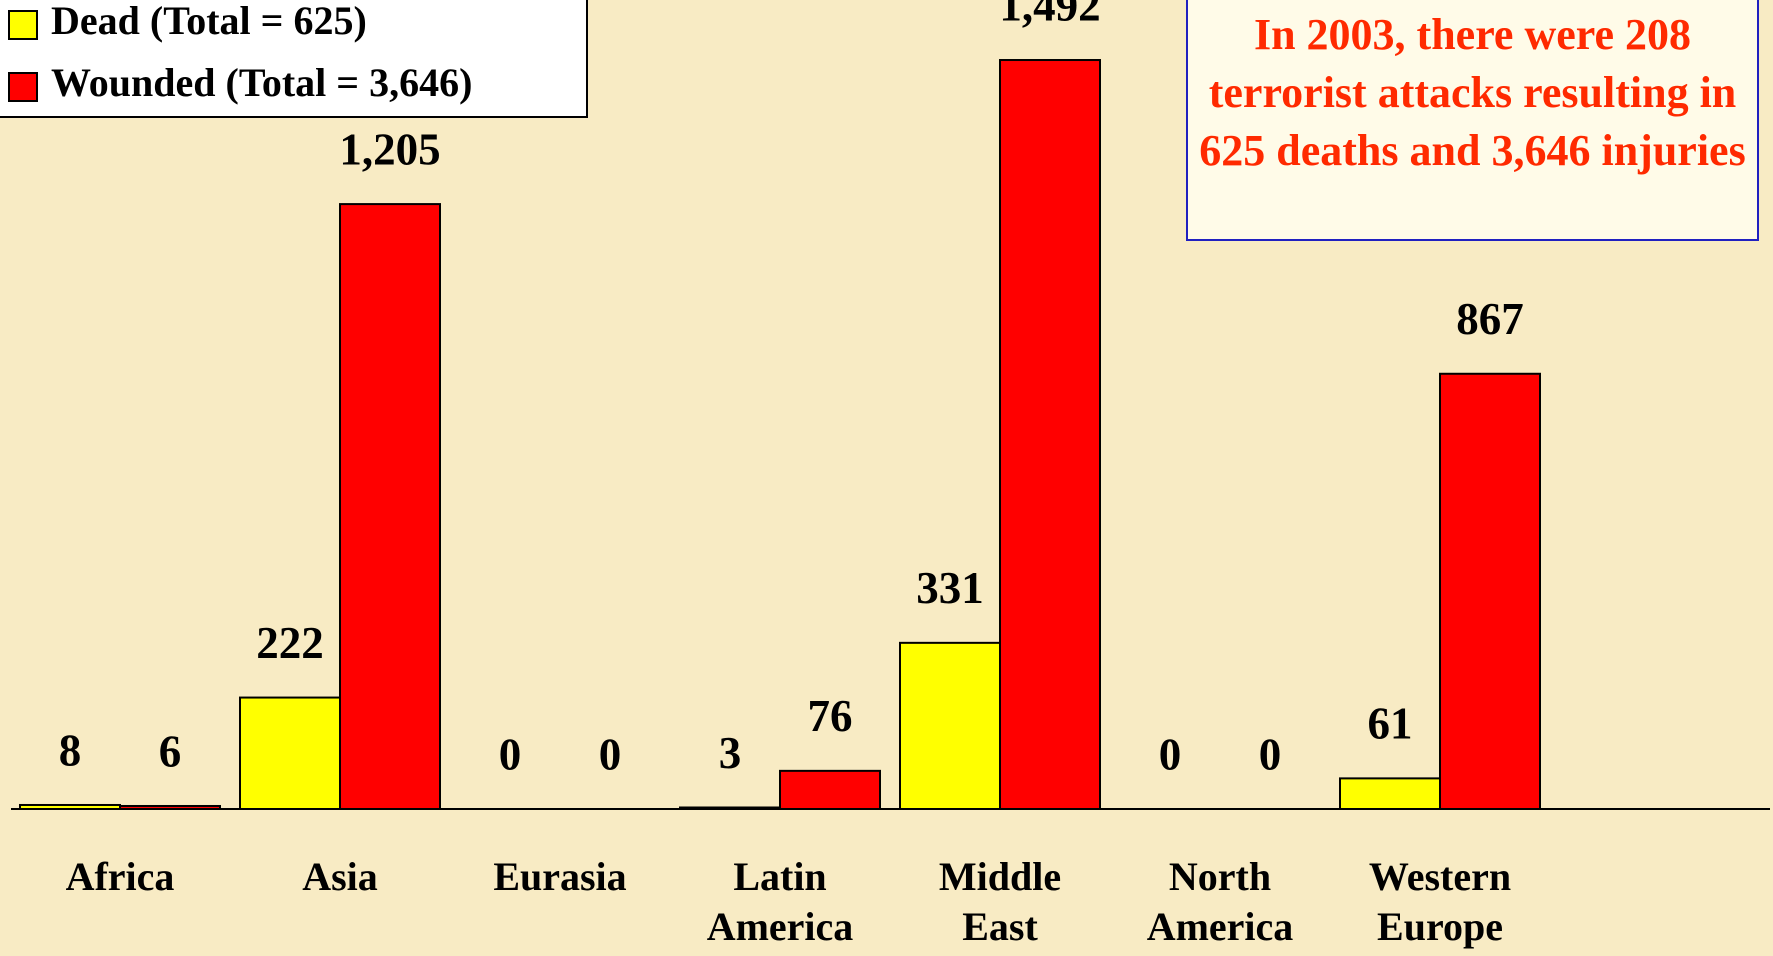 The image size is (1773, 956). Describe the element at coordinates (261, 82) in the screenshot. I see `legend-label: Wounded (Total = 3,646)` at that location.